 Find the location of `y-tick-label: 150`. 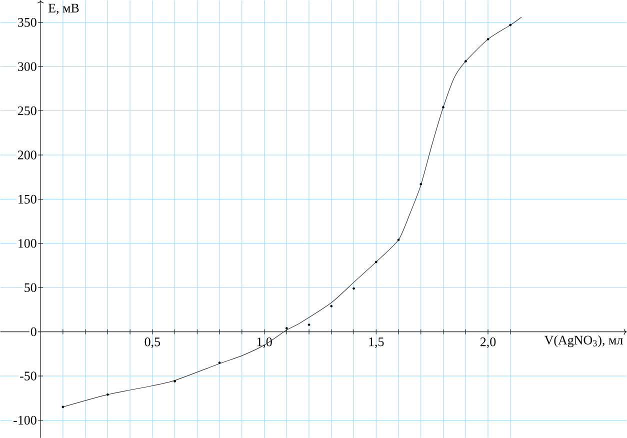

y-tick-label: 150 is located at coordinates (27, 199).